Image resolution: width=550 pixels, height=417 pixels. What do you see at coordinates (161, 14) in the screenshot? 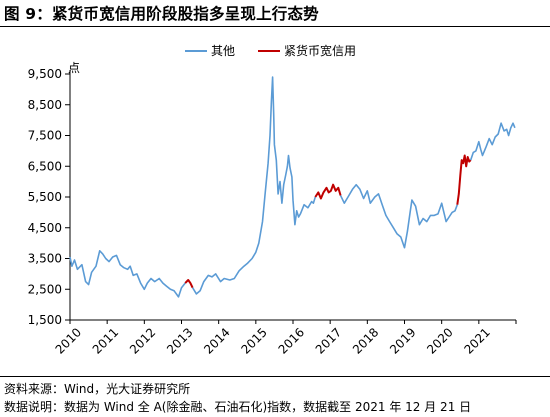
I see `figure-title: 图 9：紧货币宽信用阶段股指多呈现上行态势` at bounding box center [161, 14].